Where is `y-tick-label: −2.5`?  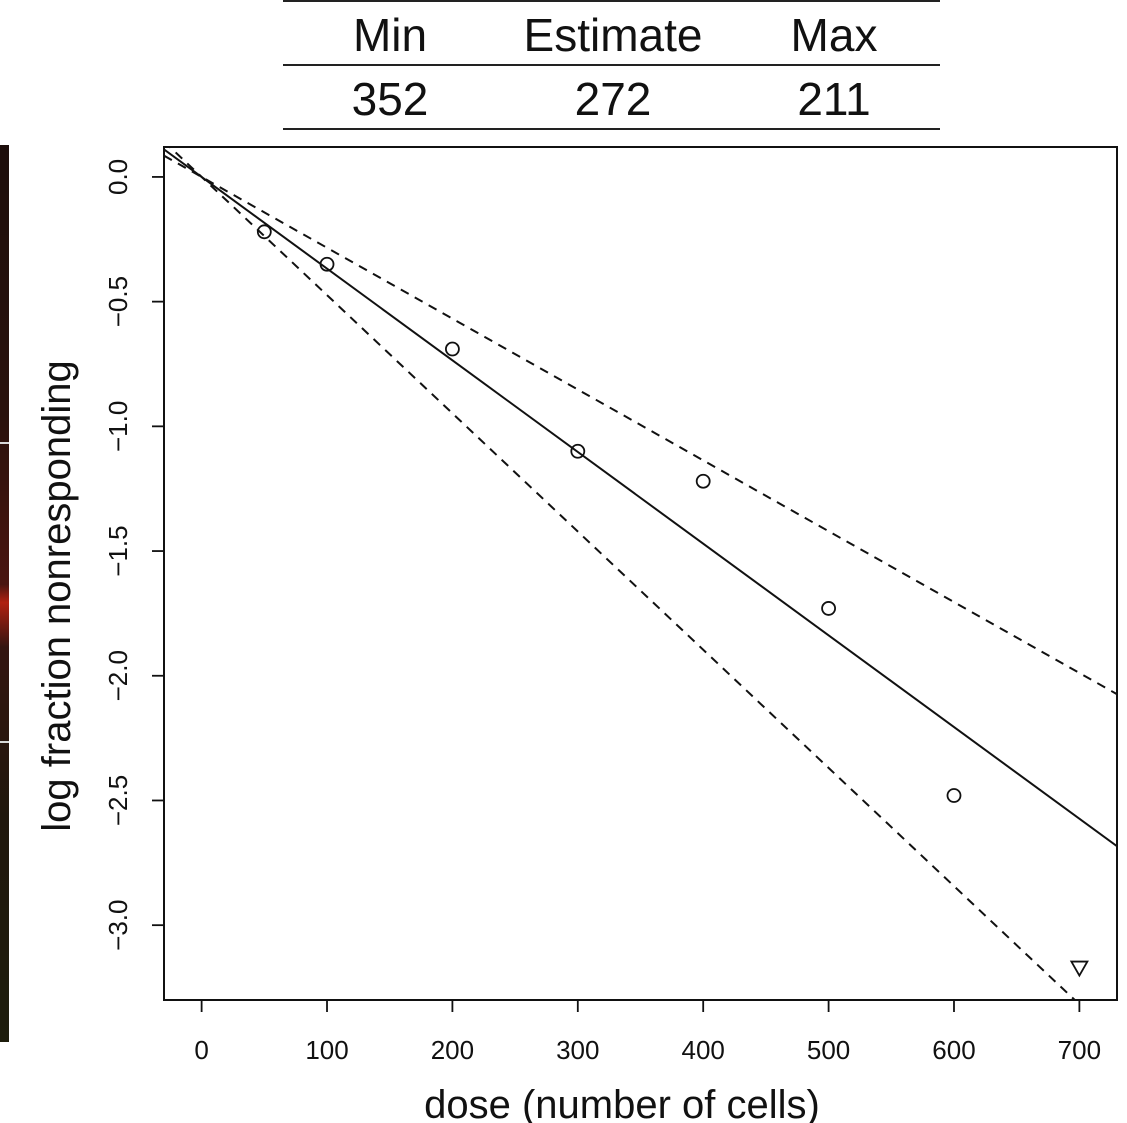 y-tick-label: −2.5 is located at coordinates (118, 800).